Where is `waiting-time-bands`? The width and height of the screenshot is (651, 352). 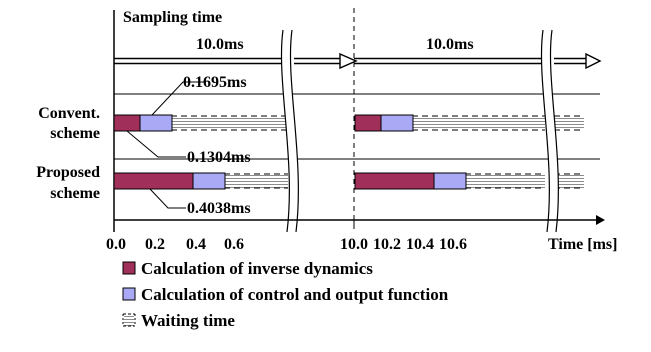
waiting-time-bands is located at coordinates (377, 152).